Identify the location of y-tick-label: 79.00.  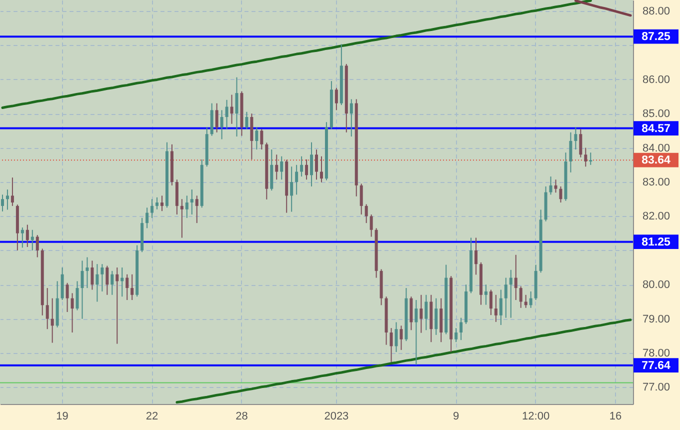
(656, 319).